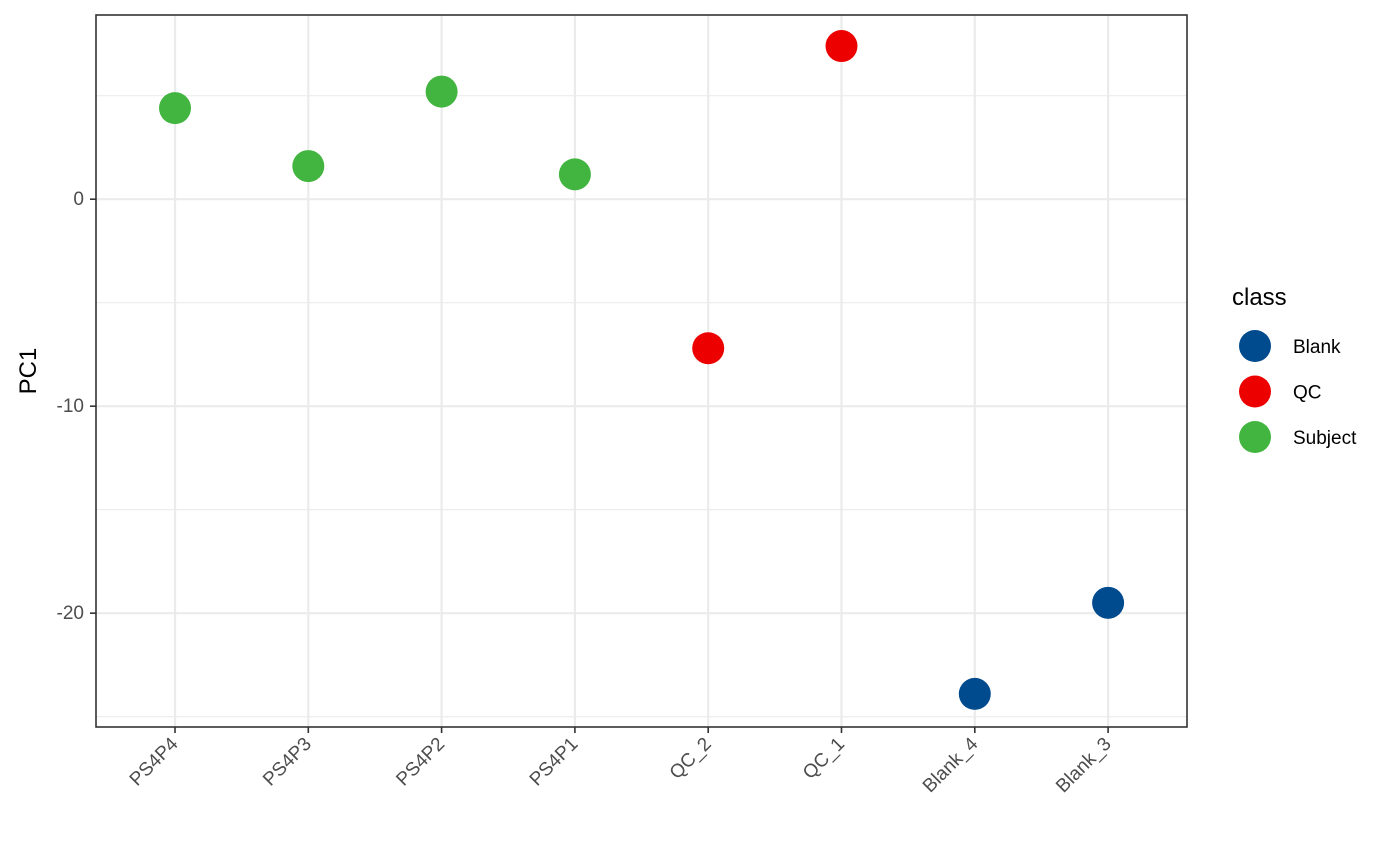 This screenshot has width=1400, height=866. Describe the element at coordinates (691, 759) in the screenshot. I see `x-tick-label: QC_2` at that location.